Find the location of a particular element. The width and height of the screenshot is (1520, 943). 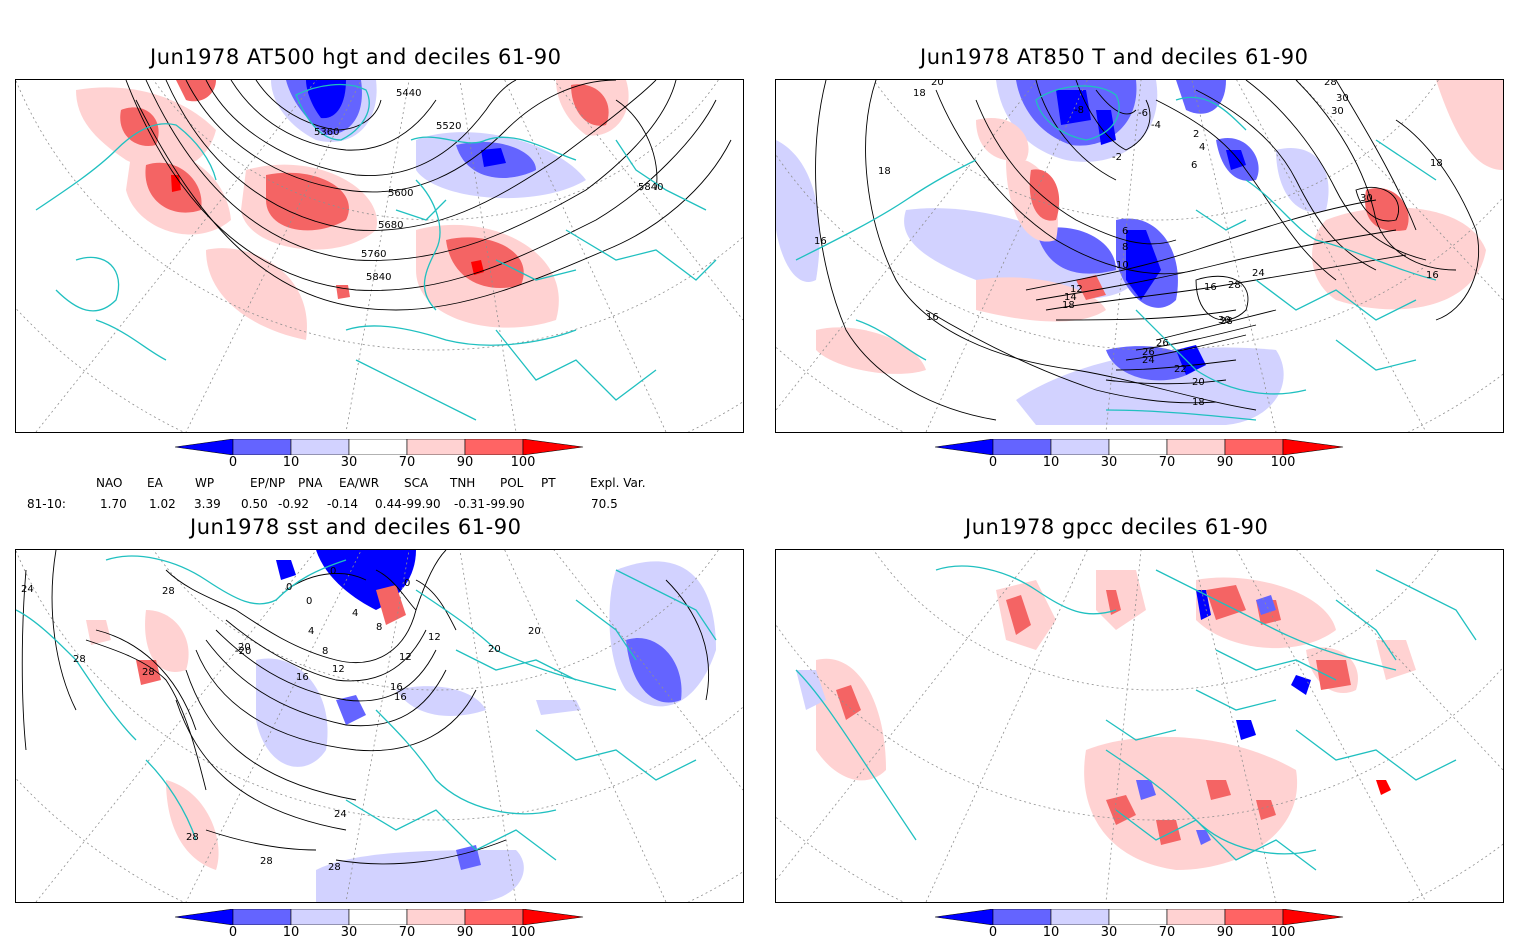

index-value: -0.92 is located at coordinates (294, 504).